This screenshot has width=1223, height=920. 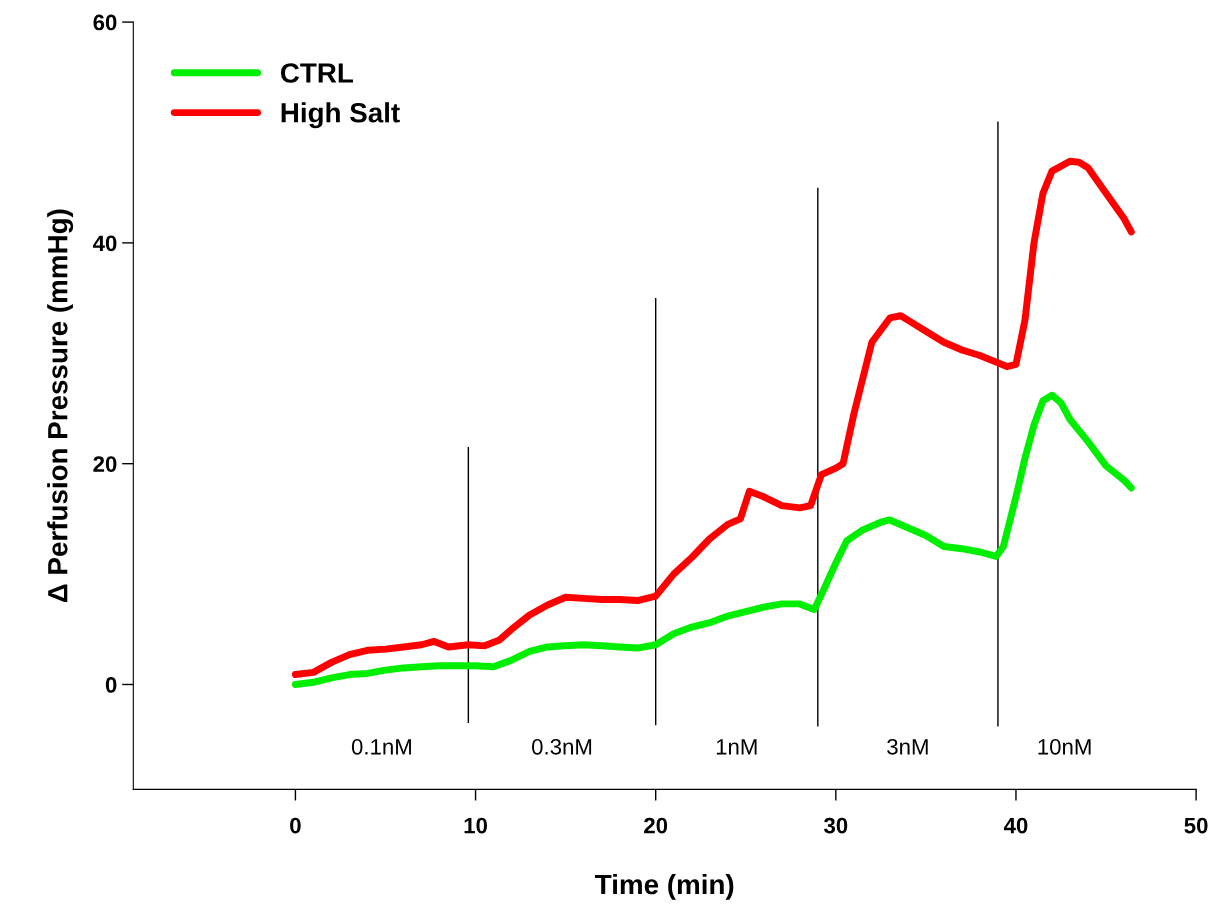 What do you see at coordinates (664, 886) in the screenshot?
I see `x-axis-title: Time (min)` at bounding box center [664, 886].